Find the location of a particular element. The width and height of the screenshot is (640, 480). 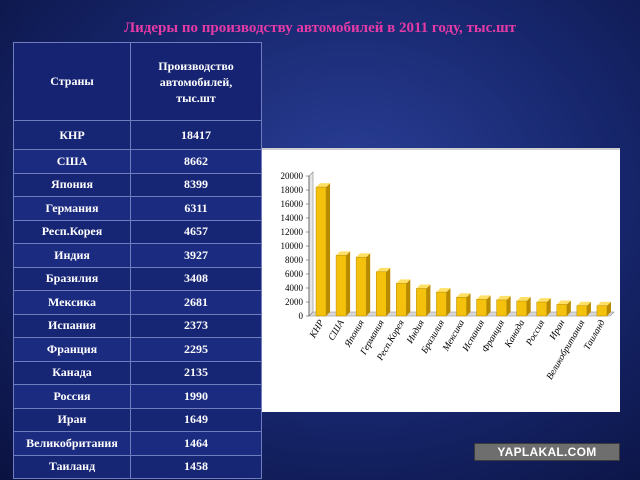

header-countries: Страны is located at coordinates (72, 81).